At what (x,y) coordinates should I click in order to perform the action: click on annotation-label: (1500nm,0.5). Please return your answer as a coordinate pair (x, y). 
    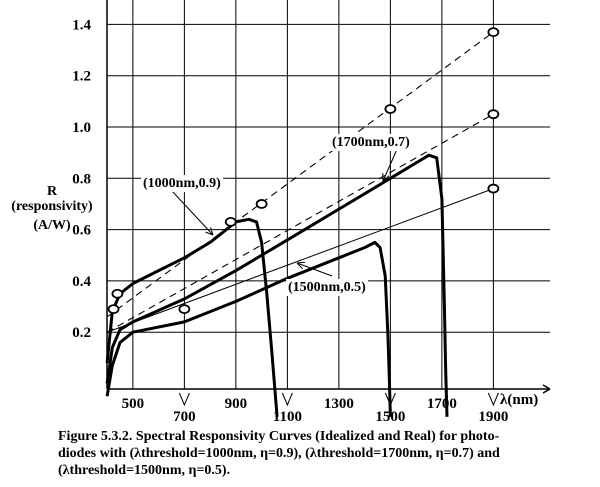
    Looking at the image, I should click on (327, 287).